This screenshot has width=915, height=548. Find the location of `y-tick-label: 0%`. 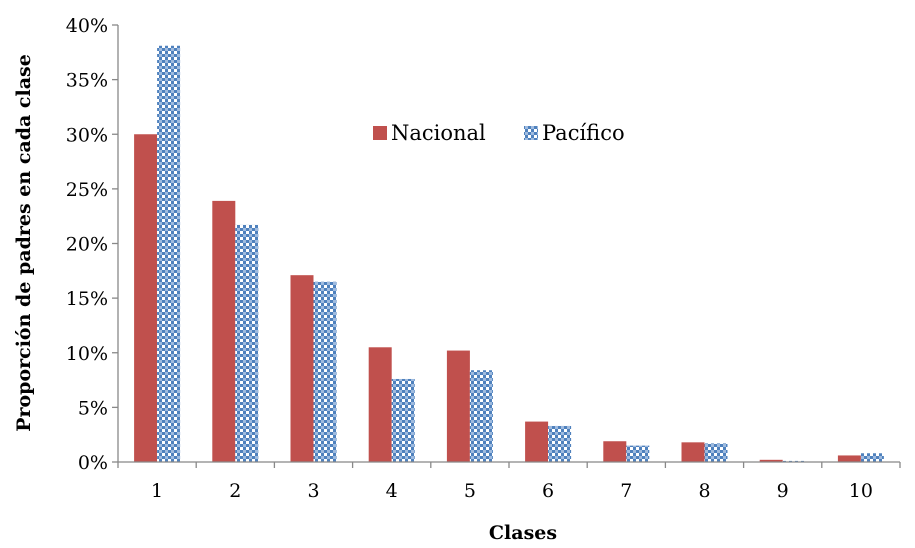

y-tick-label: 0% is located at coordinates (93, 463).